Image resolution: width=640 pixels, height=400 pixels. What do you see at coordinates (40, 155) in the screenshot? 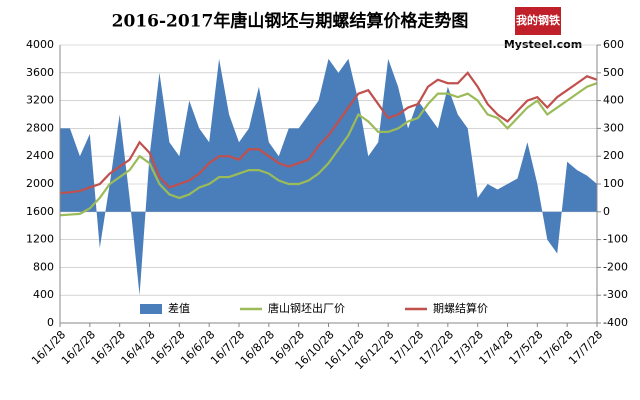
I see `y-tick-label: 2400` at bounding box center [40, 155].